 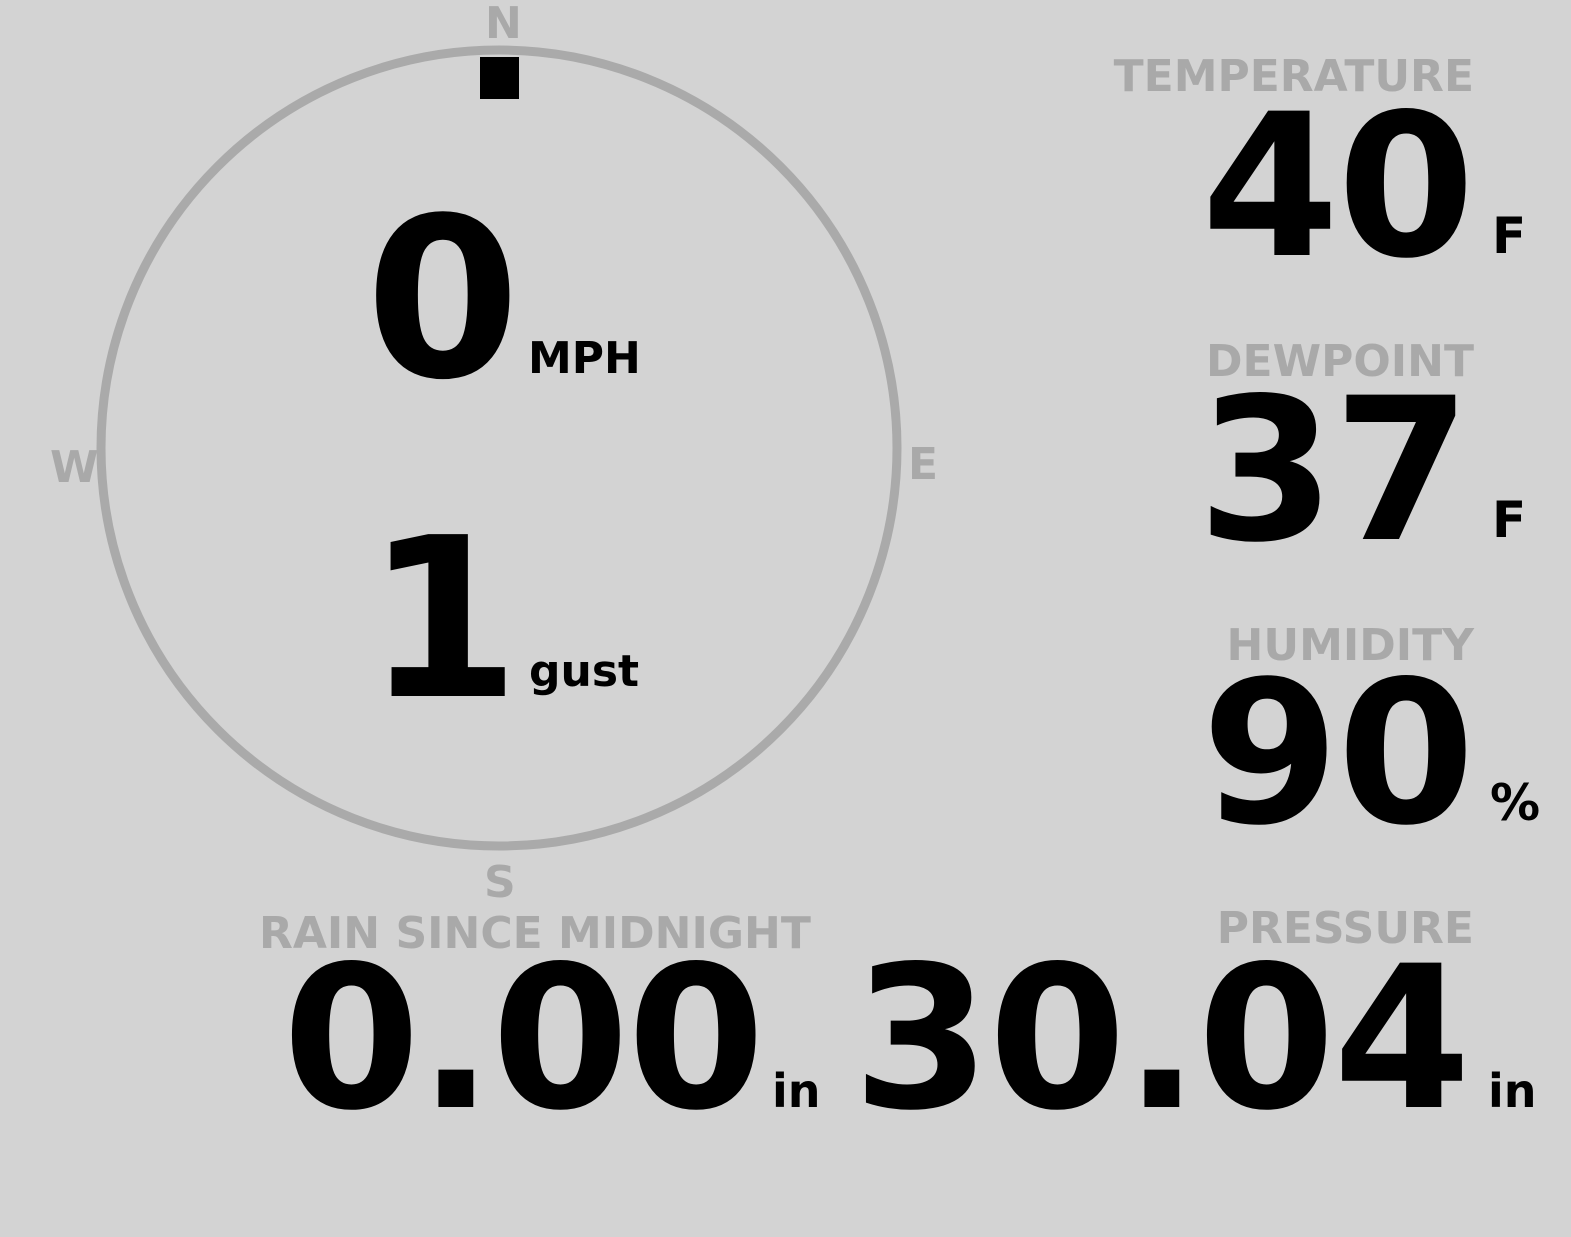 What do you see at coordinates (74, 467) in the screenshot?
I see `compass-west-label: W` at bounding box center [74, 467].